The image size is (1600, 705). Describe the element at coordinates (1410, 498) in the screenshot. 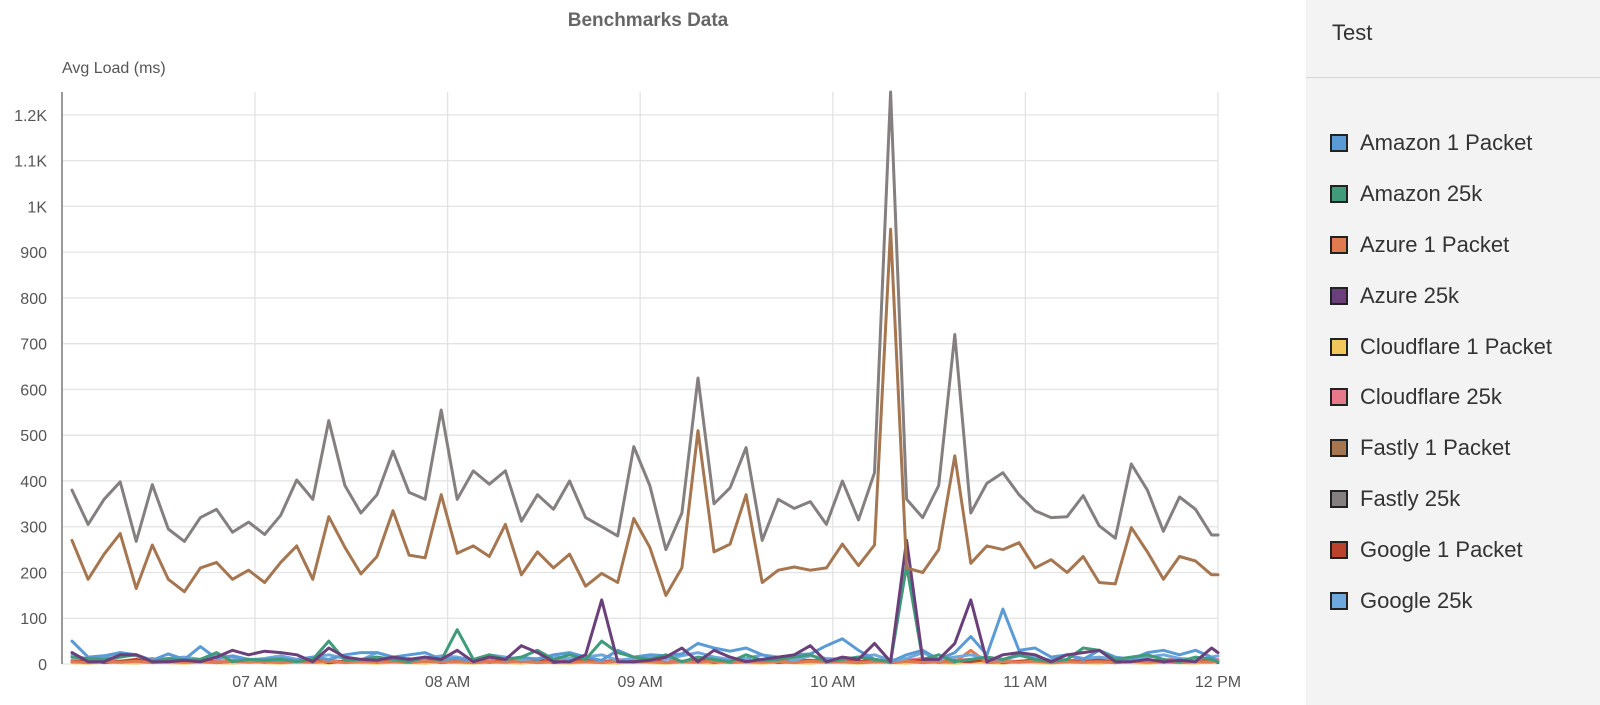

I see `legend-label: Fastly 25k` at that location.